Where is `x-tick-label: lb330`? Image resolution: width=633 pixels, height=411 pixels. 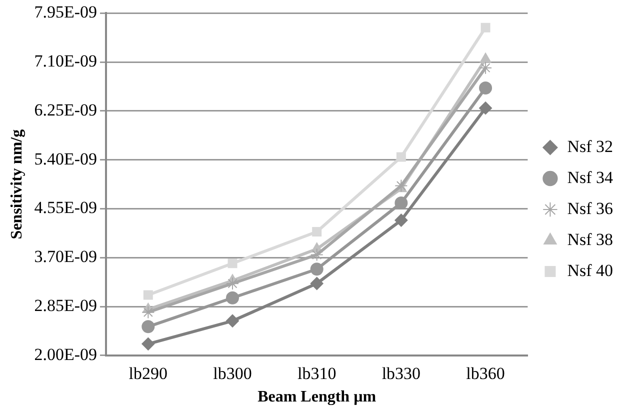
x-tick-label: lb330 is located at coordinates (401, 374).